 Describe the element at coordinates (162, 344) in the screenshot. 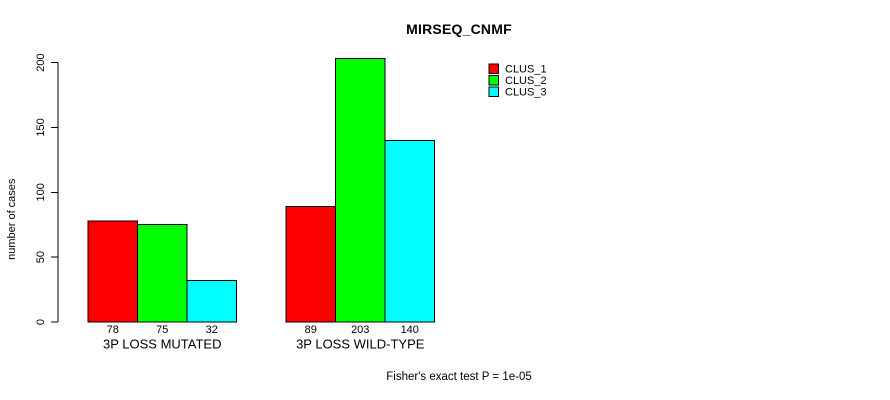

I see `category-label: 3P LOSS MUTATED` at that location.